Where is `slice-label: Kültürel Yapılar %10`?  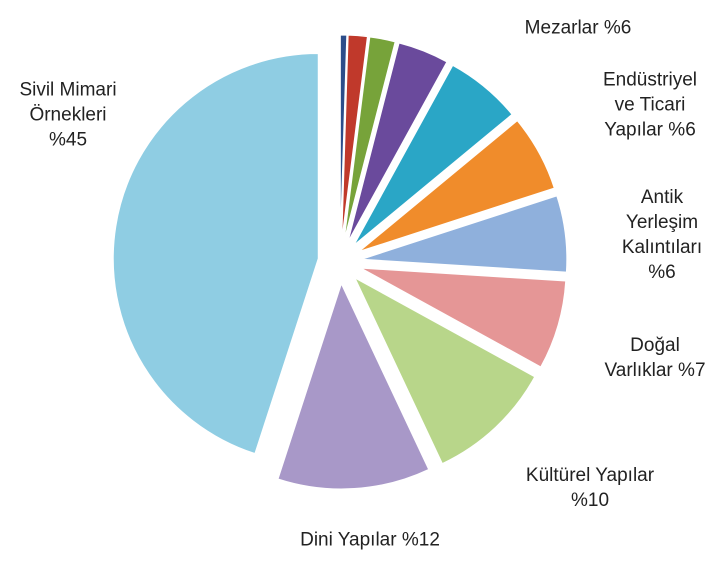 slice-label: Kültürel Yapılar %10 is located at coordinates (590, 488).